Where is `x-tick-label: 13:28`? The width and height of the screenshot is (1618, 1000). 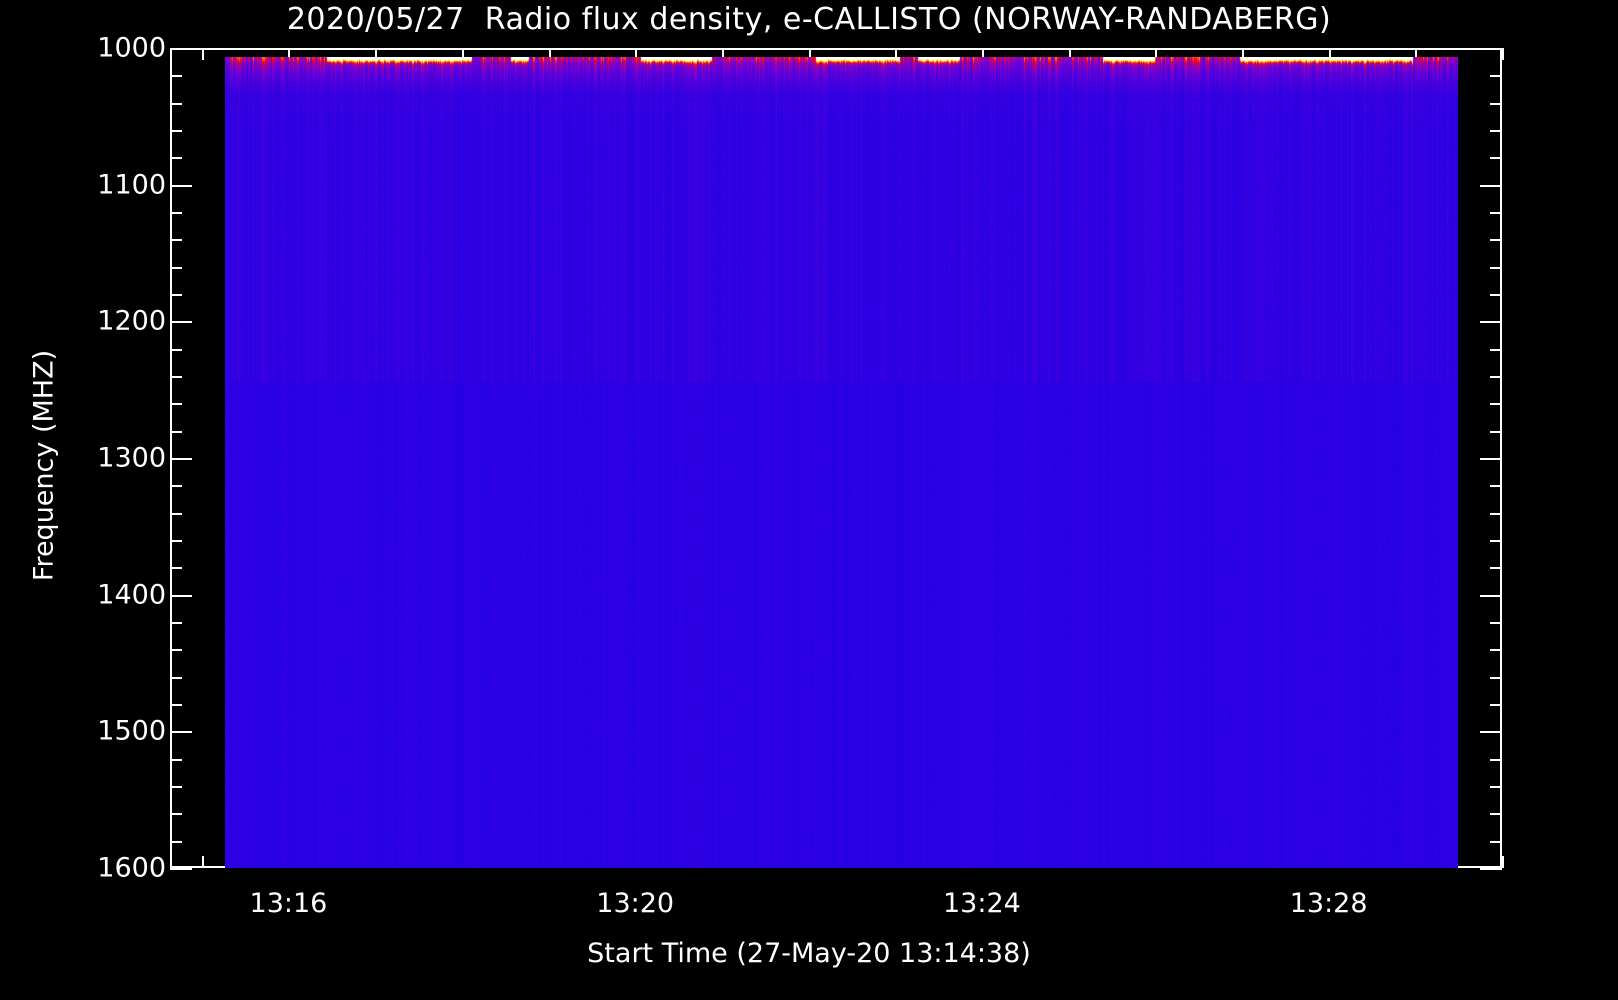
x-tick-label: 13:28 is located at coordinates (1328, 903).